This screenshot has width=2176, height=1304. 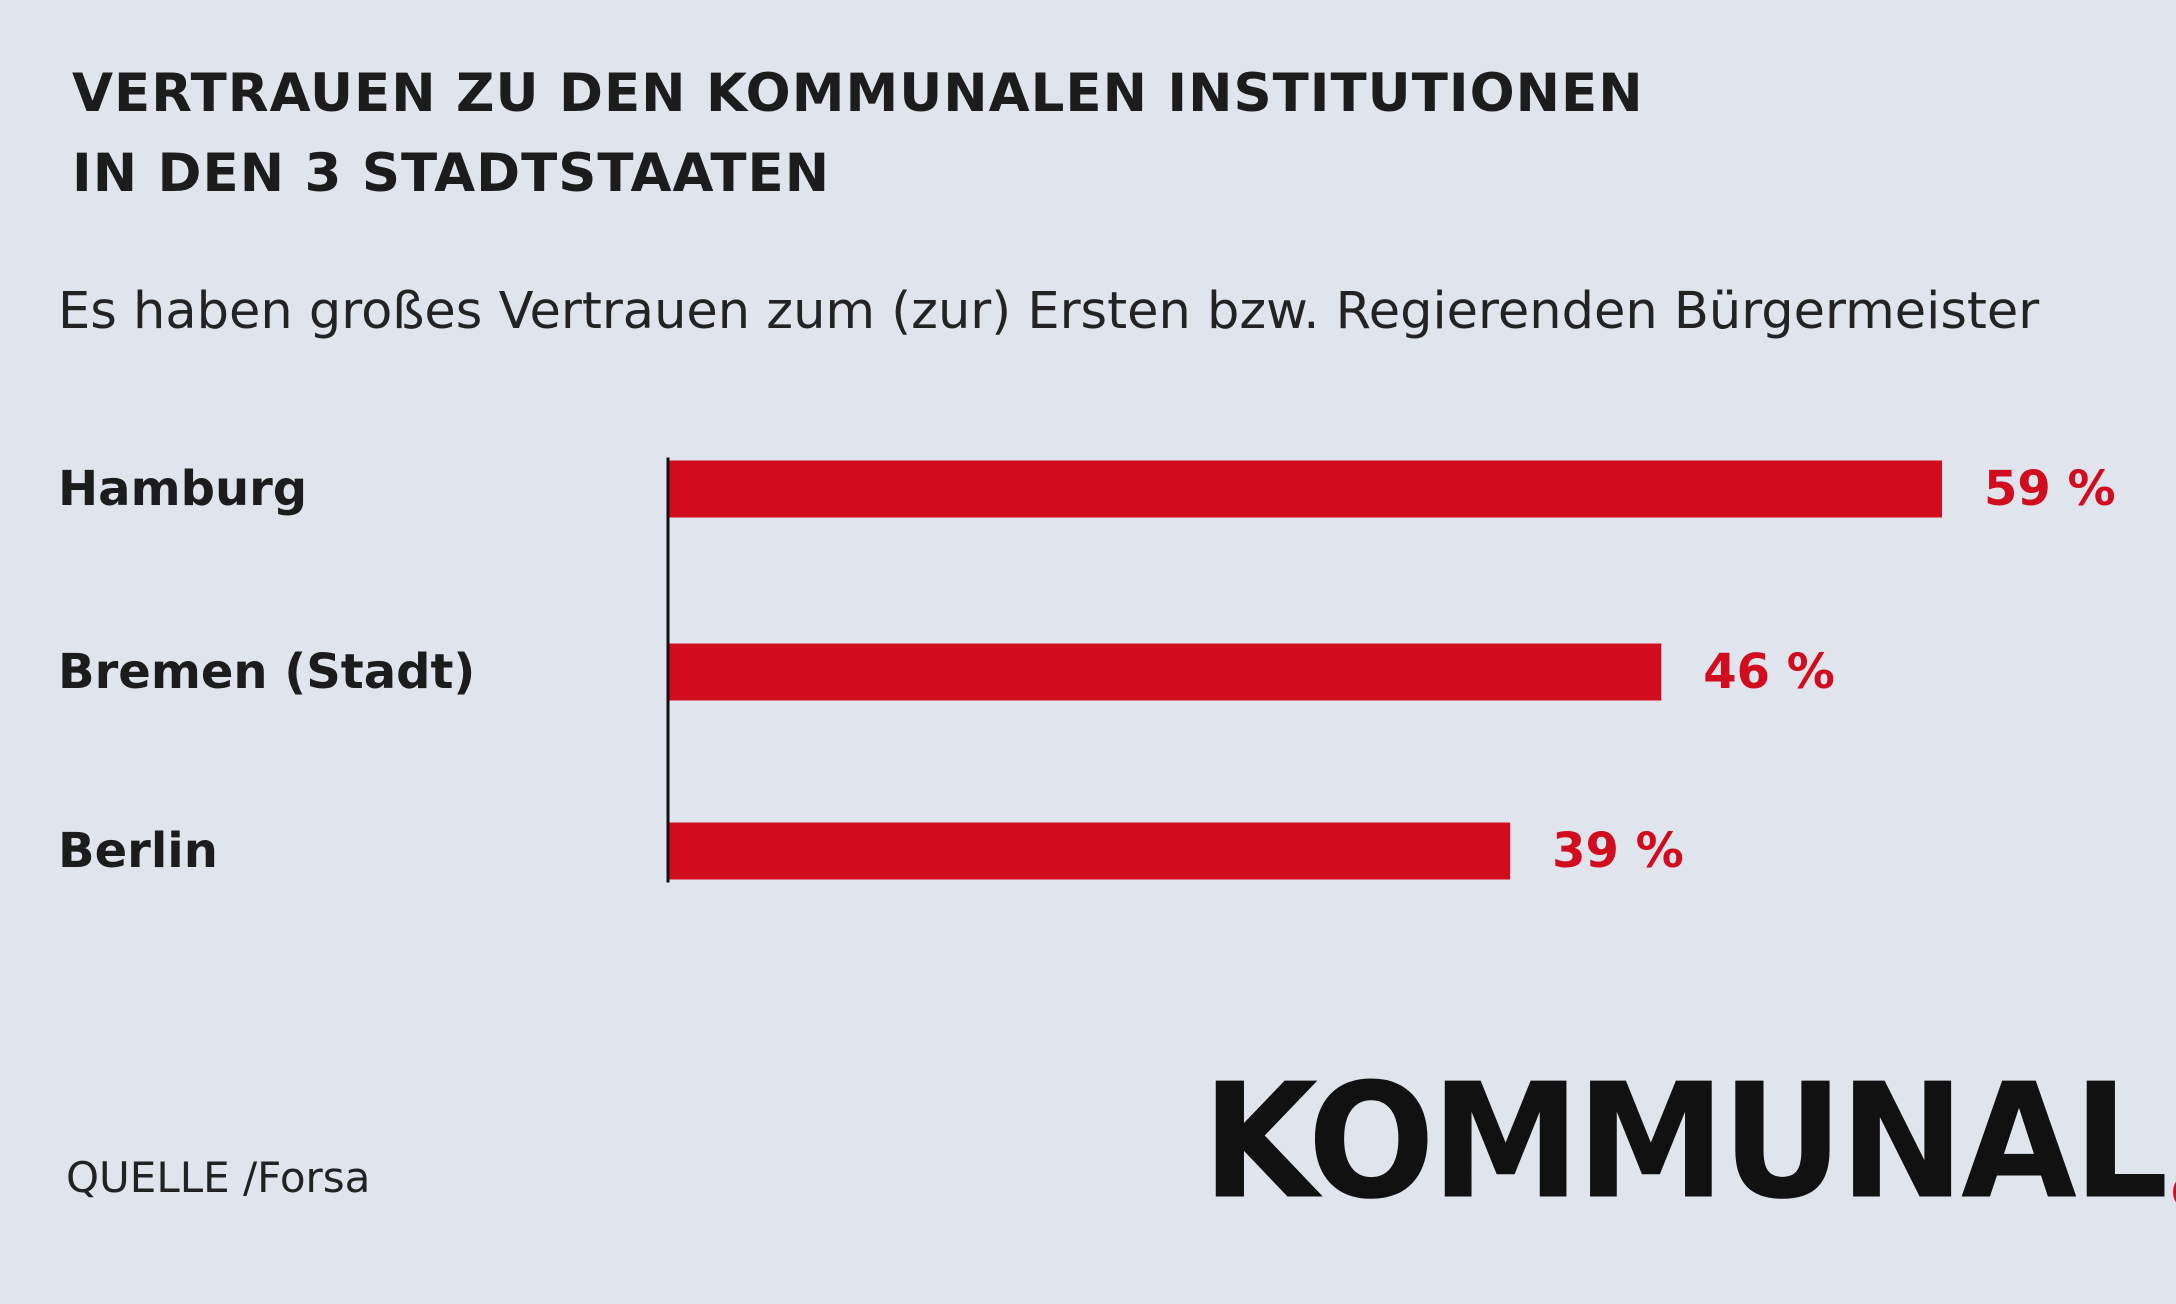 I want to click on category-label: Hamburg, so click(x=182, y=489).